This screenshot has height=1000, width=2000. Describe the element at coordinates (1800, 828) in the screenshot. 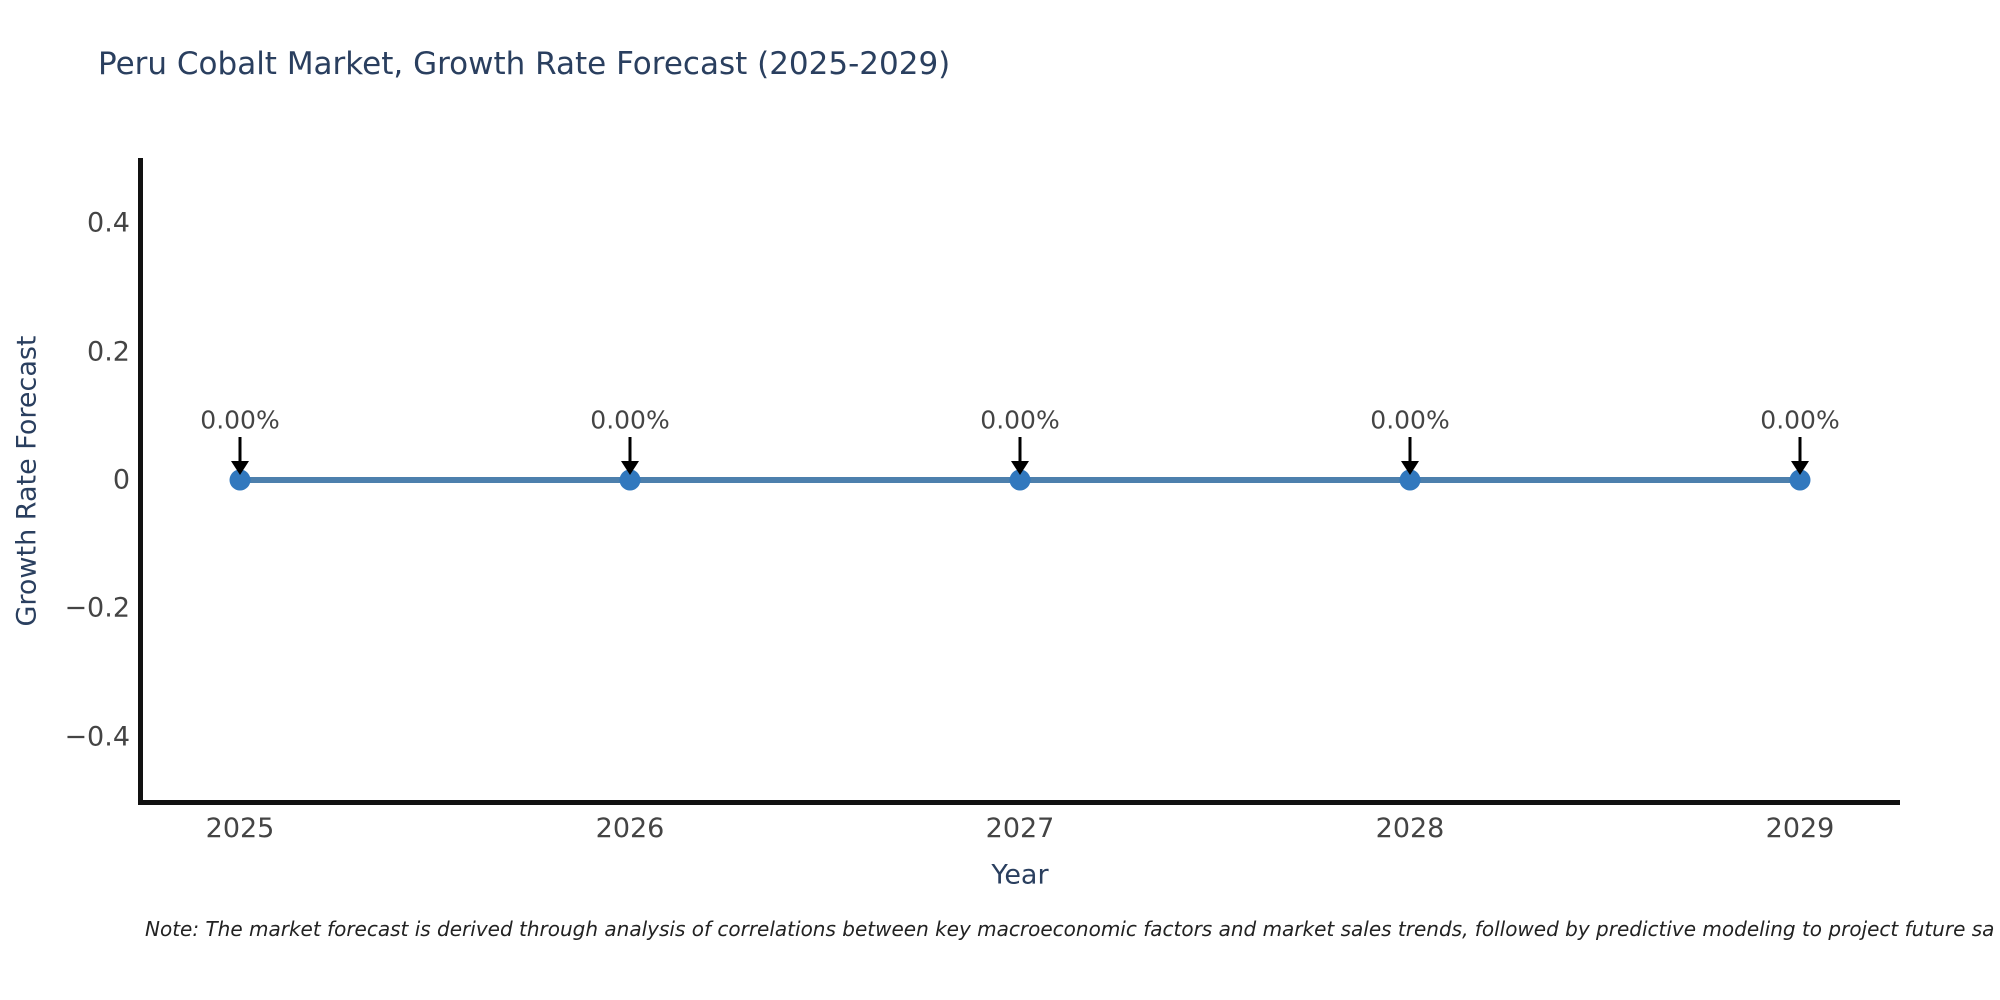

I see `x-tick-label: 2029` at that location.